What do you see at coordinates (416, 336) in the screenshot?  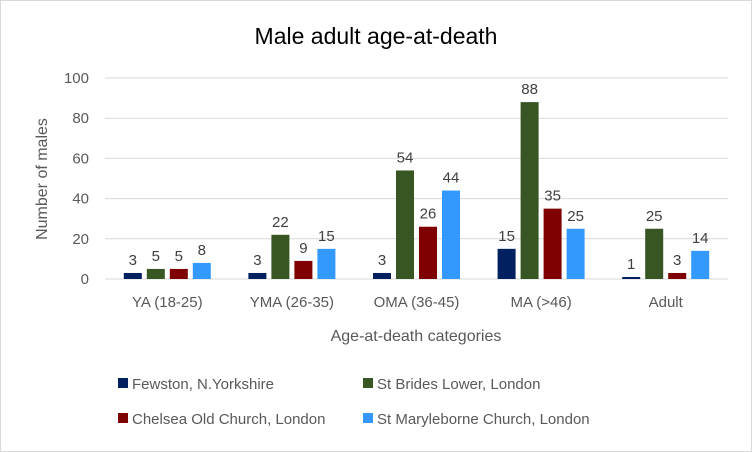 I see `x-axis-label: Age-at-death categories` at bounding box center [416, 336].